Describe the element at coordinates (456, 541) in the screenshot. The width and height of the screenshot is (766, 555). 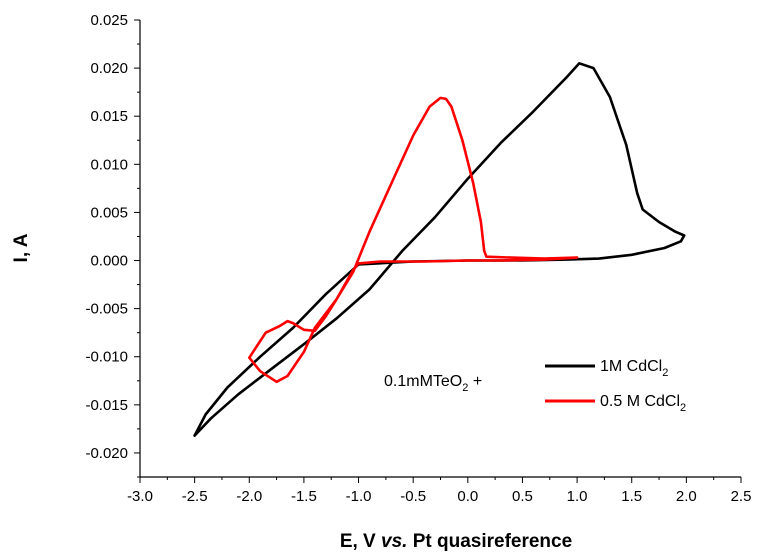
I see `x-axis-title: E, V vs. Pt quasireference` at that location.